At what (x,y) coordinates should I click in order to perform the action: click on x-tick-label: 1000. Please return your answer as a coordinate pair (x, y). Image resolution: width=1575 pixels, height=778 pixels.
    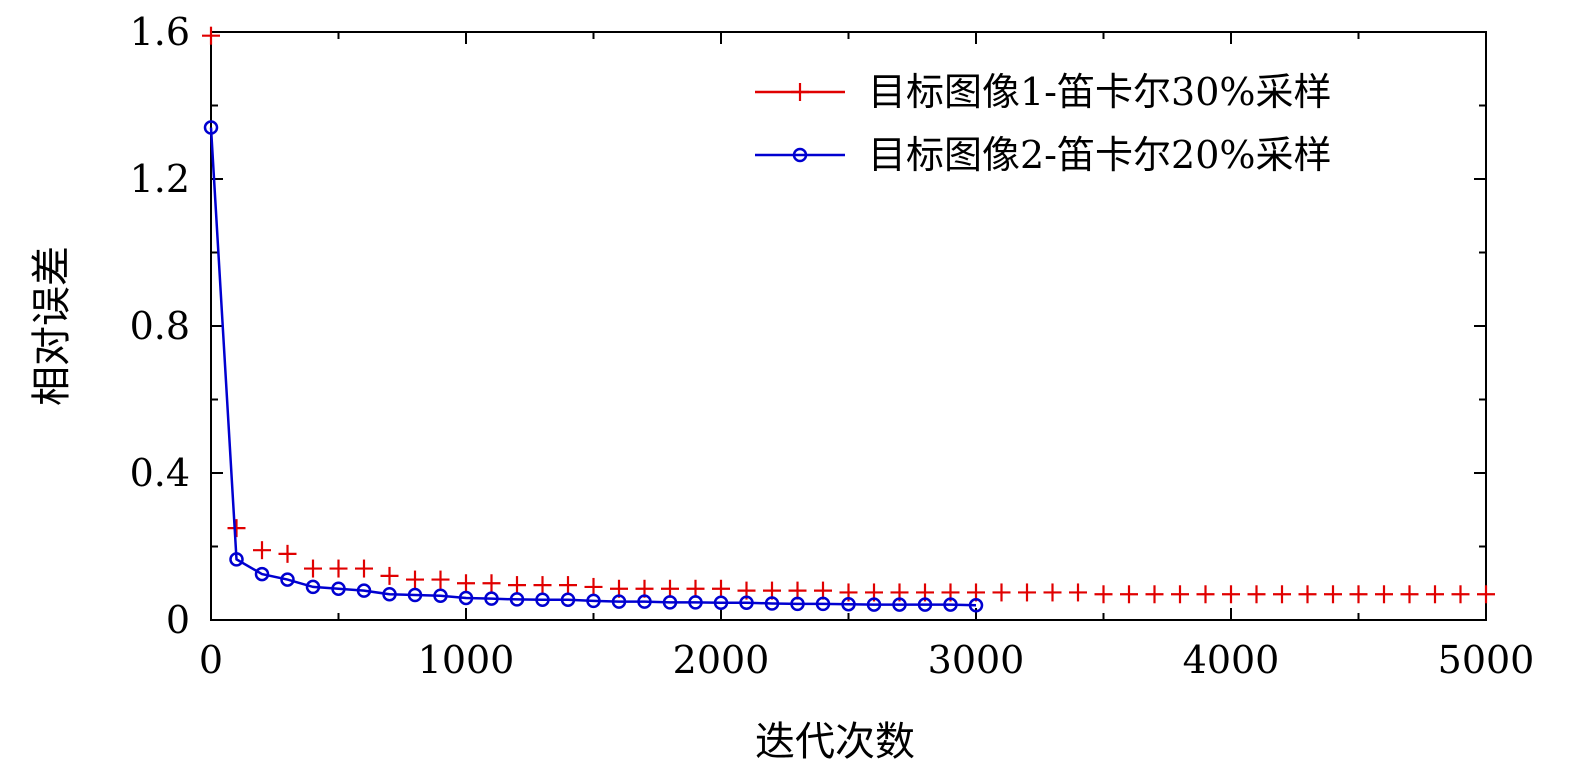
    Looking at the image, I should click on (466, 660).